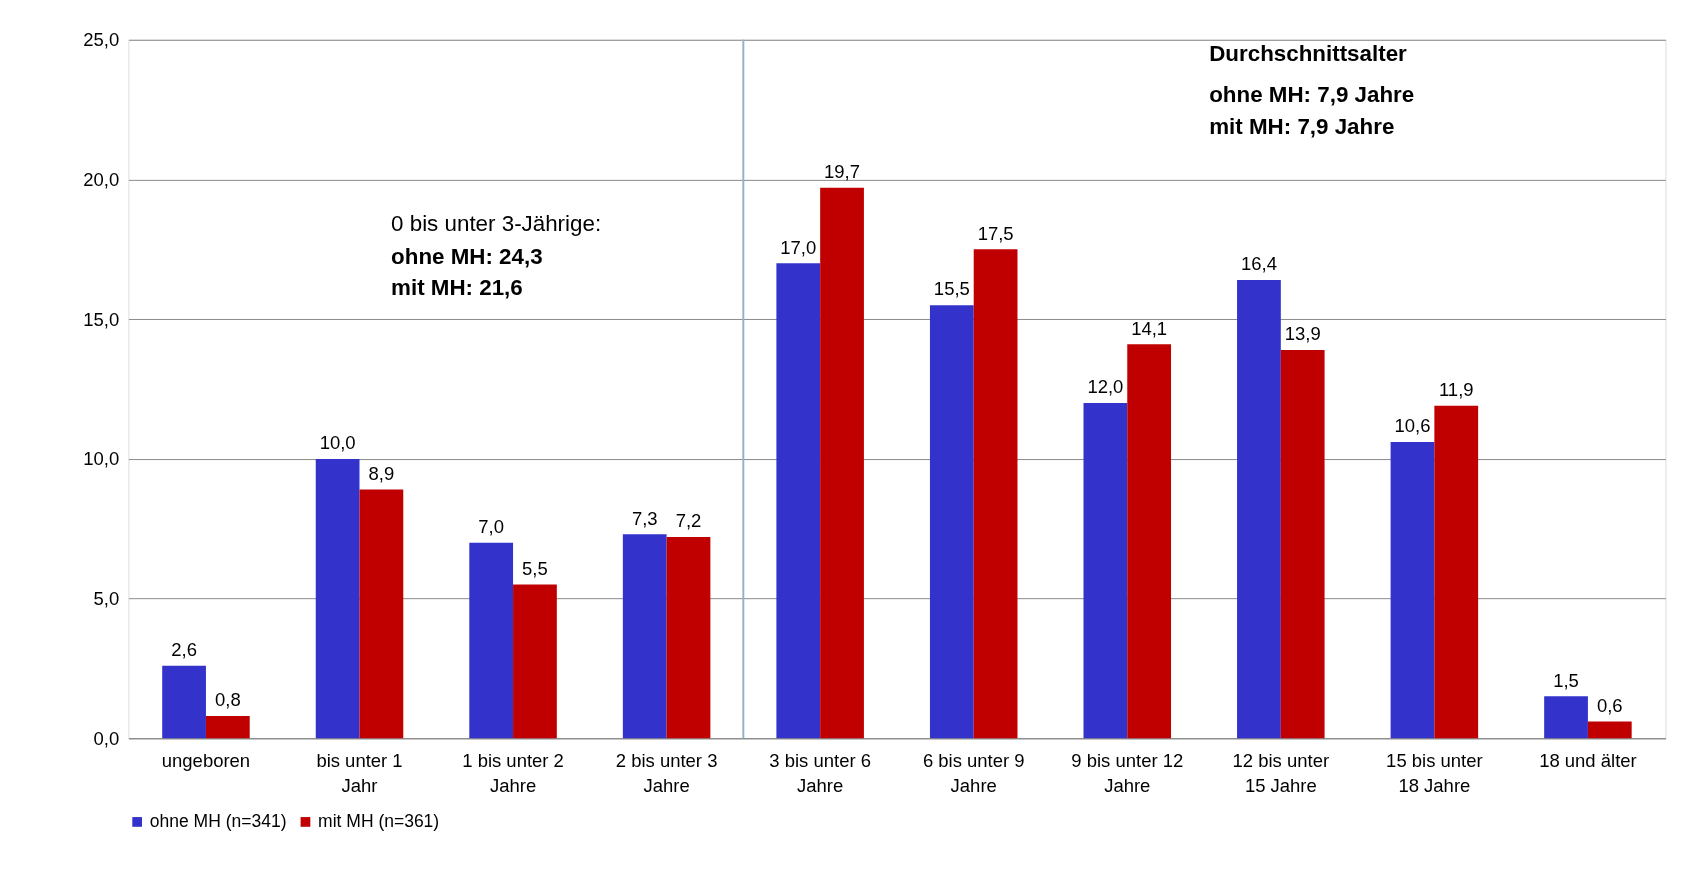 The width and height of the screenshot is (1682, 871). What do you see at coordinates (381, 473) in the screenshot?
I see `data-label: 8,9` at bounding box center [381, 473].